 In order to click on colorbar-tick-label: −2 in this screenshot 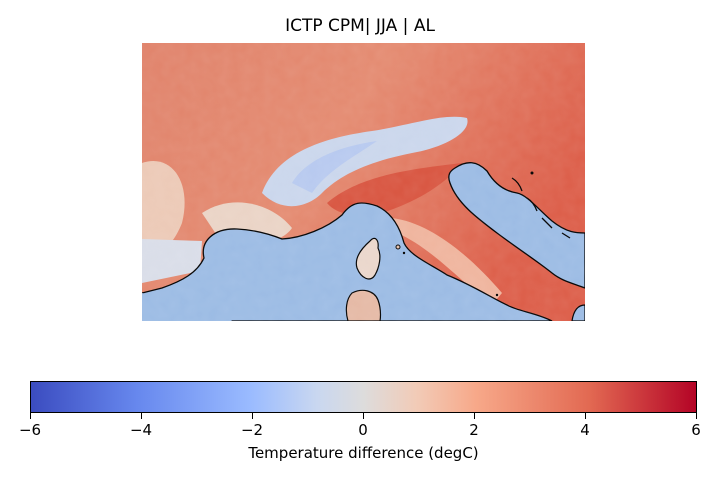, I will do `click(252, 430)`.